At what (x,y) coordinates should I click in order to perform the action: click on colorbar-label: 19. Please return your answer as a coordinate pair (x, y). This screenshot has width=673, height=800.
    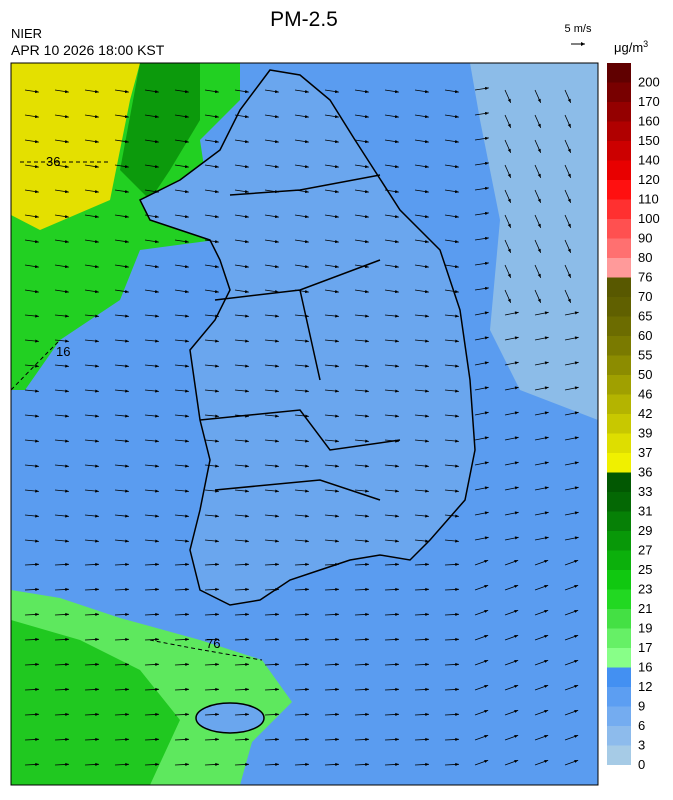
    Looking at the image, I should click on (645, 628).